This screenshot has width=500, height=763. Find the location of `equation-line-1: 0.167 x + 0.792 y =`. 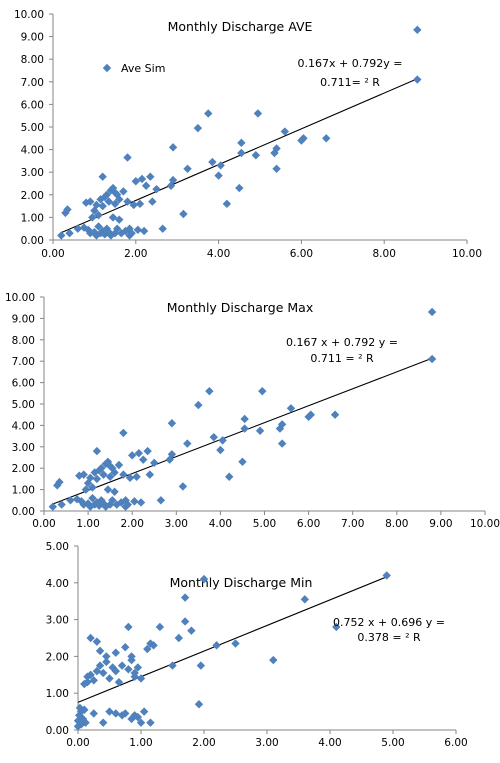

equation-line-1: 0.167 x + 0.792 y = is located at coordinates (342, 342).